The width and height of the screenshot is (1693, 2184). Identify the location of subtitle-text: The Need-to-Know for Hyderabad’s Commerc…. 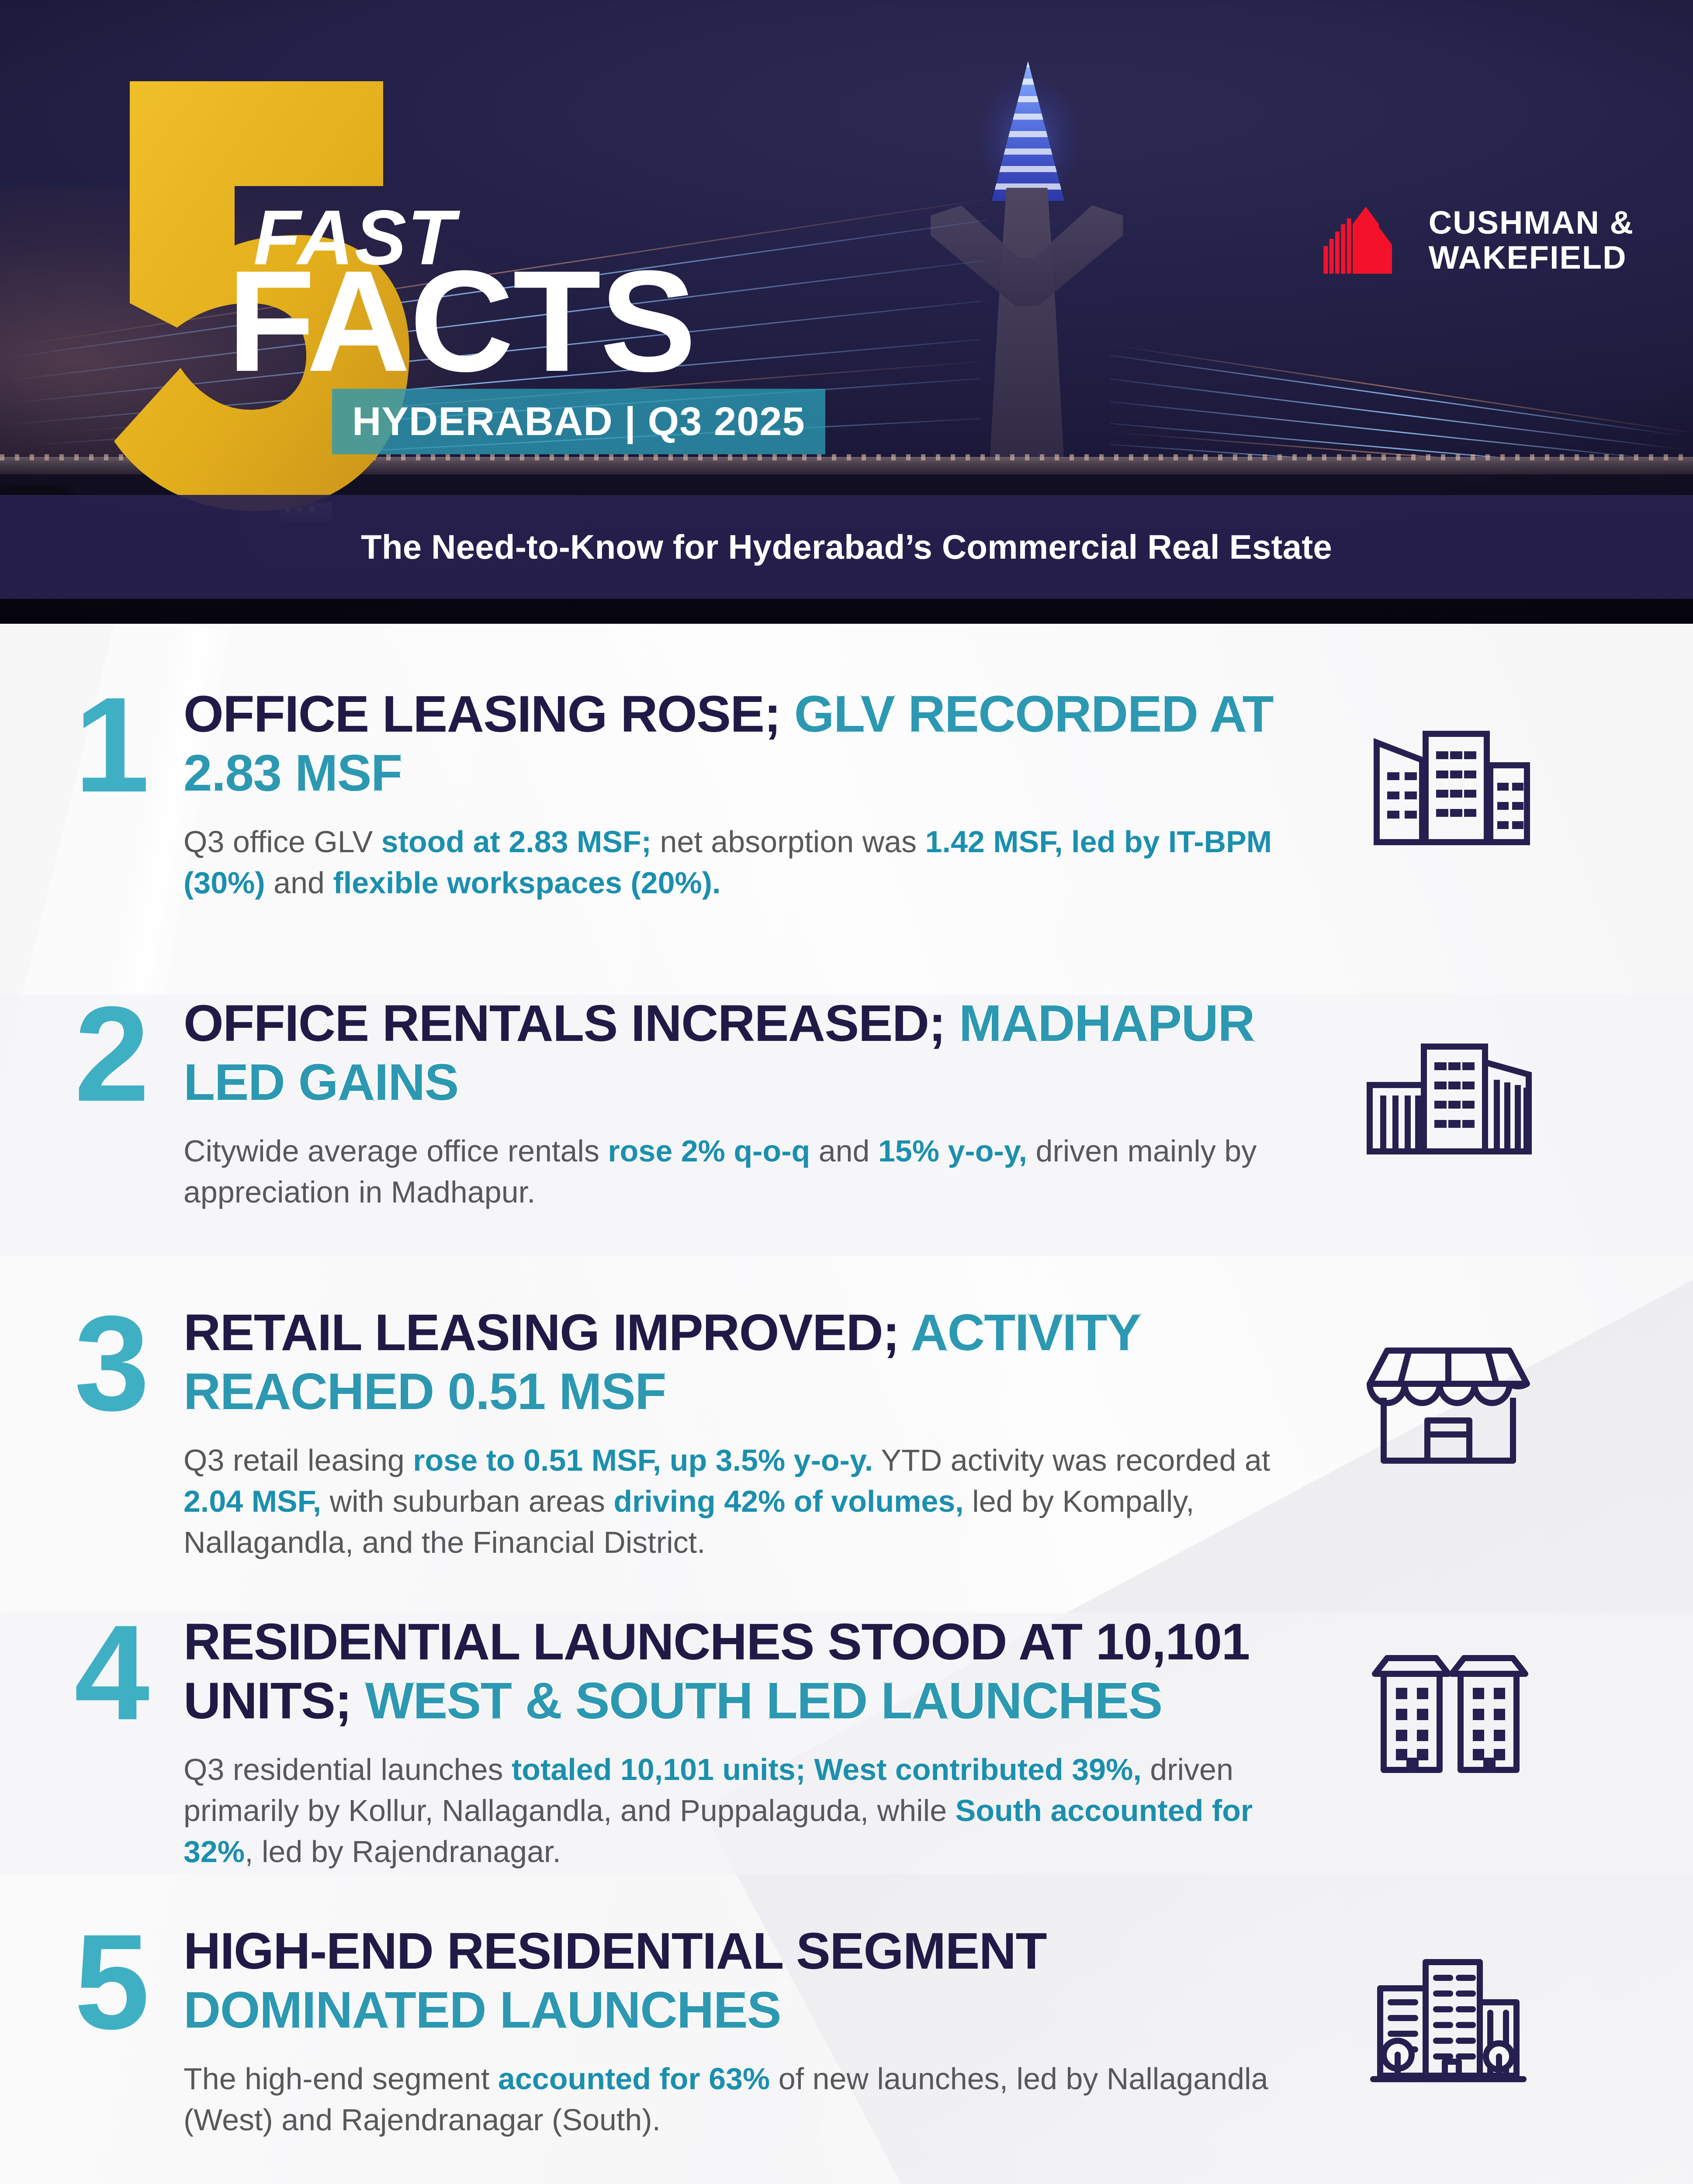
(846, 546).